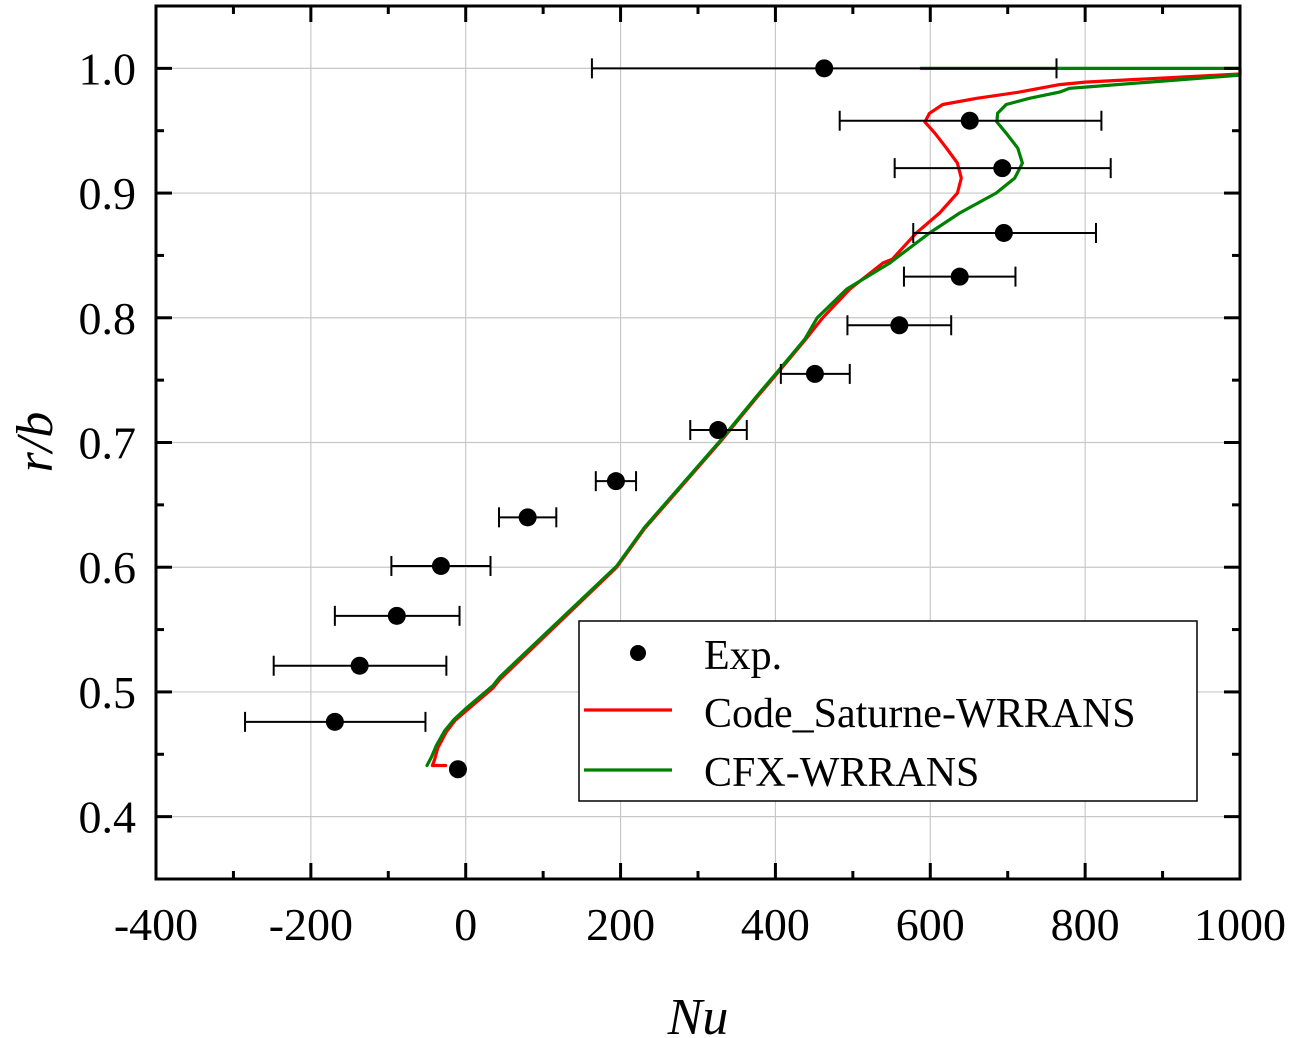 This screenshot has width=1297, height=1038. I want to click on x-tick-label: 400, so click(775, 924).